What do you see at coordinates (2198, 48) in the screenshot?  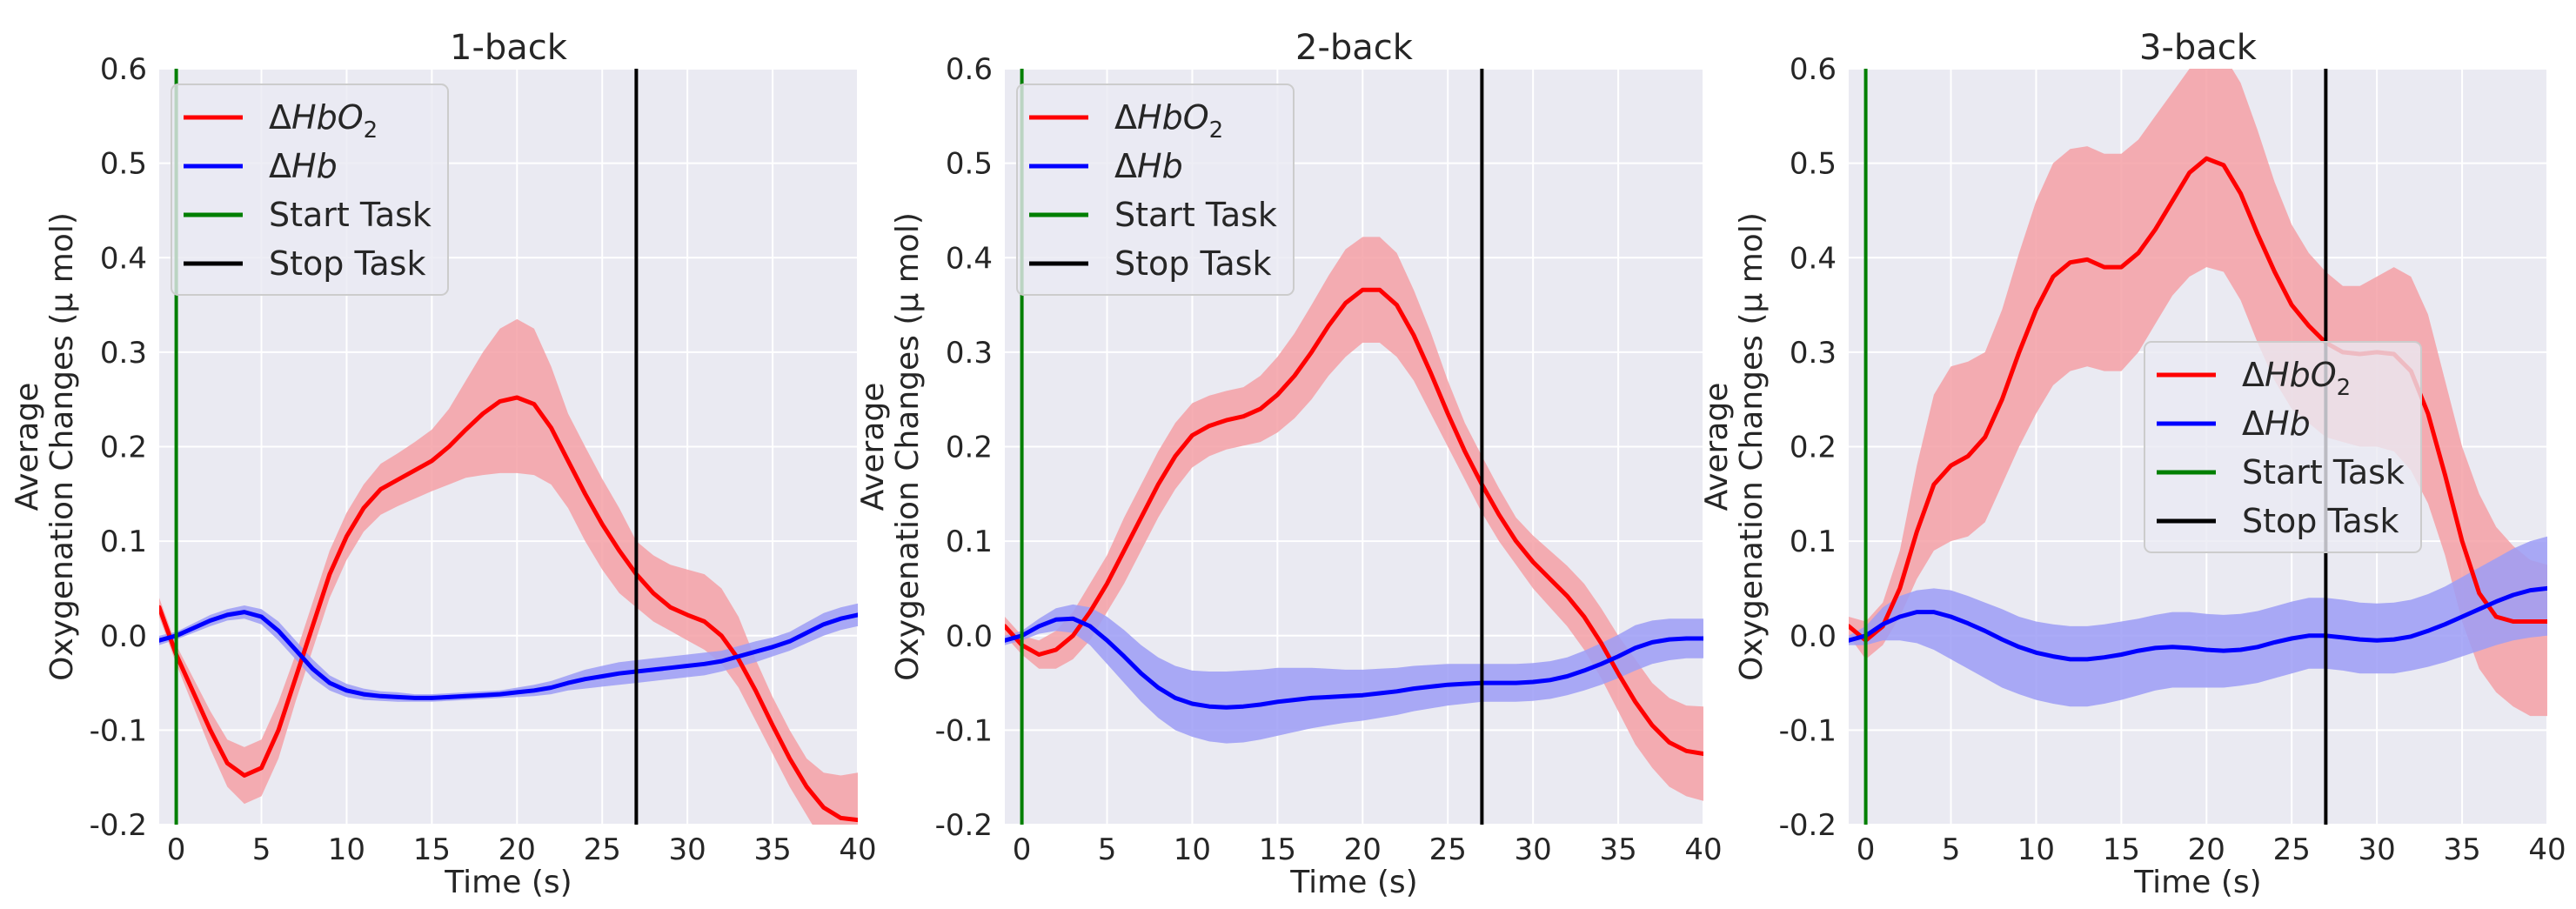 I see `panel-title: 3-back` at bounding box center [2198, 48].